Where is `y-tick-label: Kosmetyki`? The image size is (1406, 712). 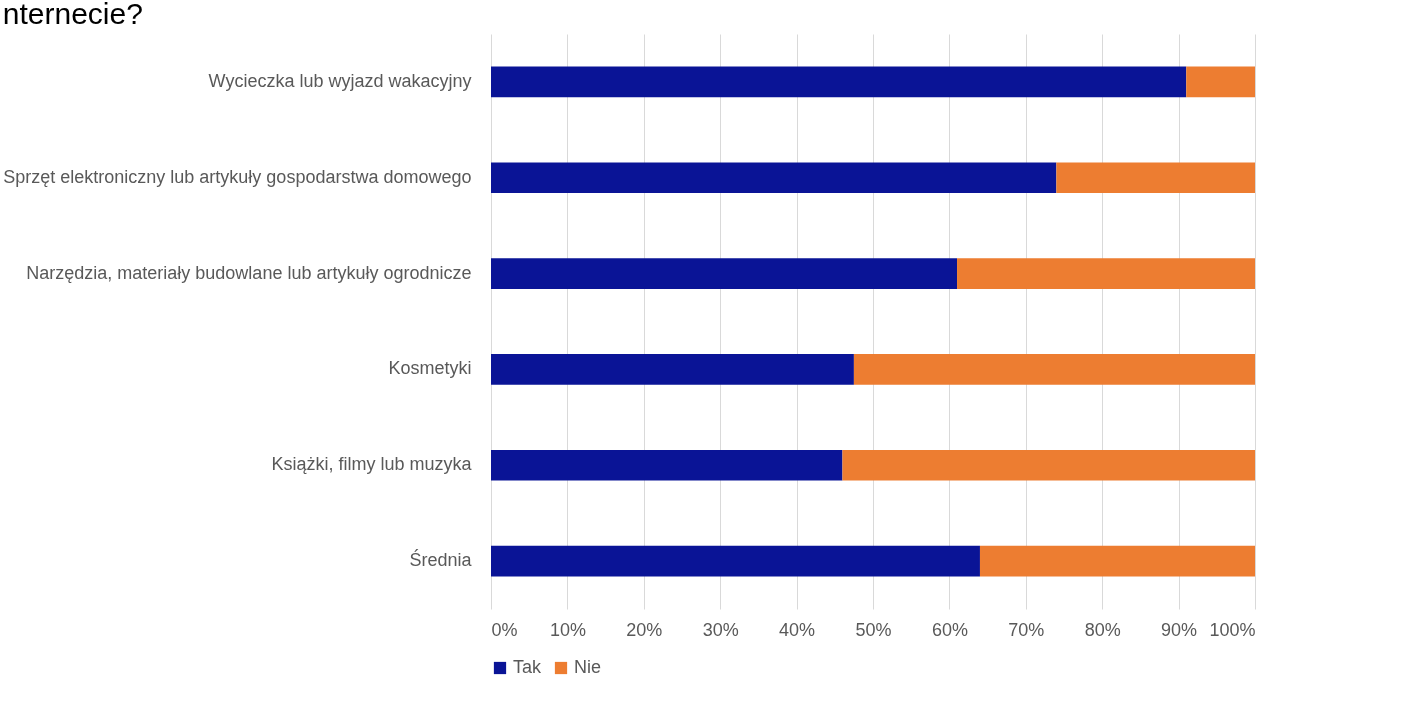
y-tick-label: Kosmetyki is located at coordinates (430, 368).